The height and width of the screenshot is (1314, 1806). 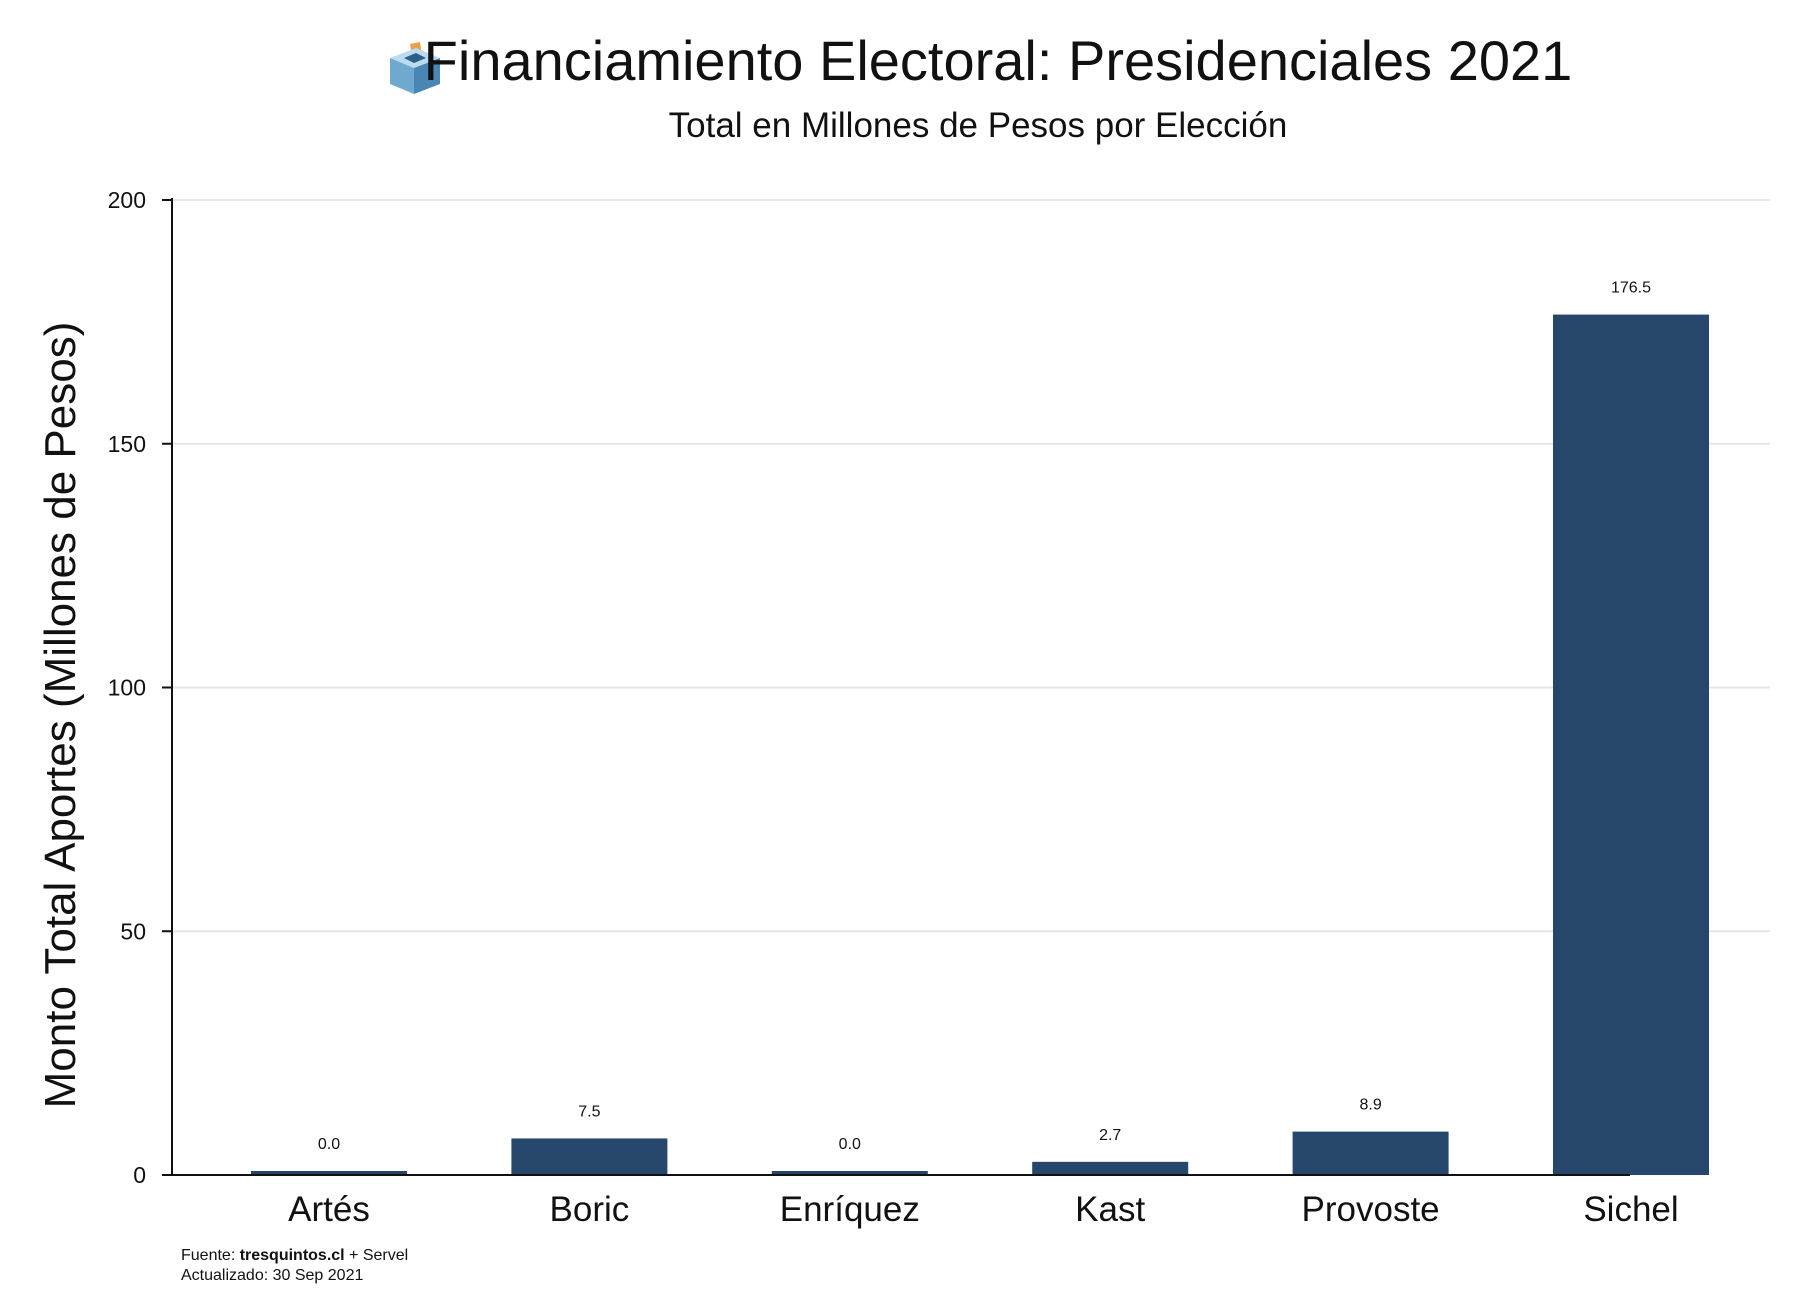 What do you see at coordinates (1110, 1135) in the screenshot?
I see `data-label-kast: 2.7` at bounding box center [1110, 1135].